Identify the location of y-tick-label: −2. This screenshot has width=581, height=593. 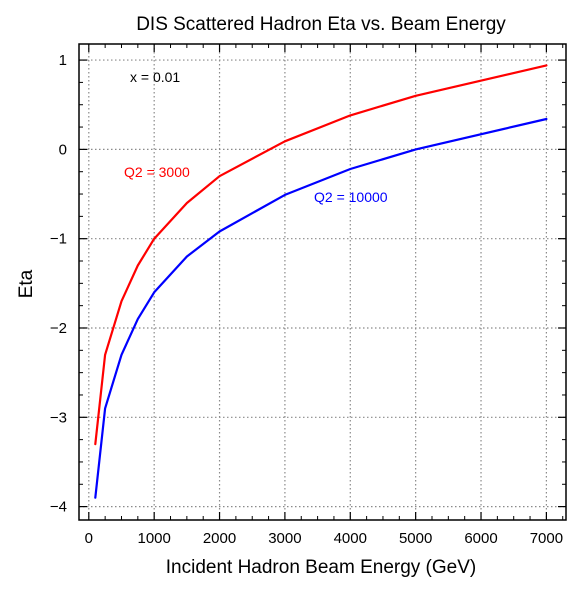
(58, 328).